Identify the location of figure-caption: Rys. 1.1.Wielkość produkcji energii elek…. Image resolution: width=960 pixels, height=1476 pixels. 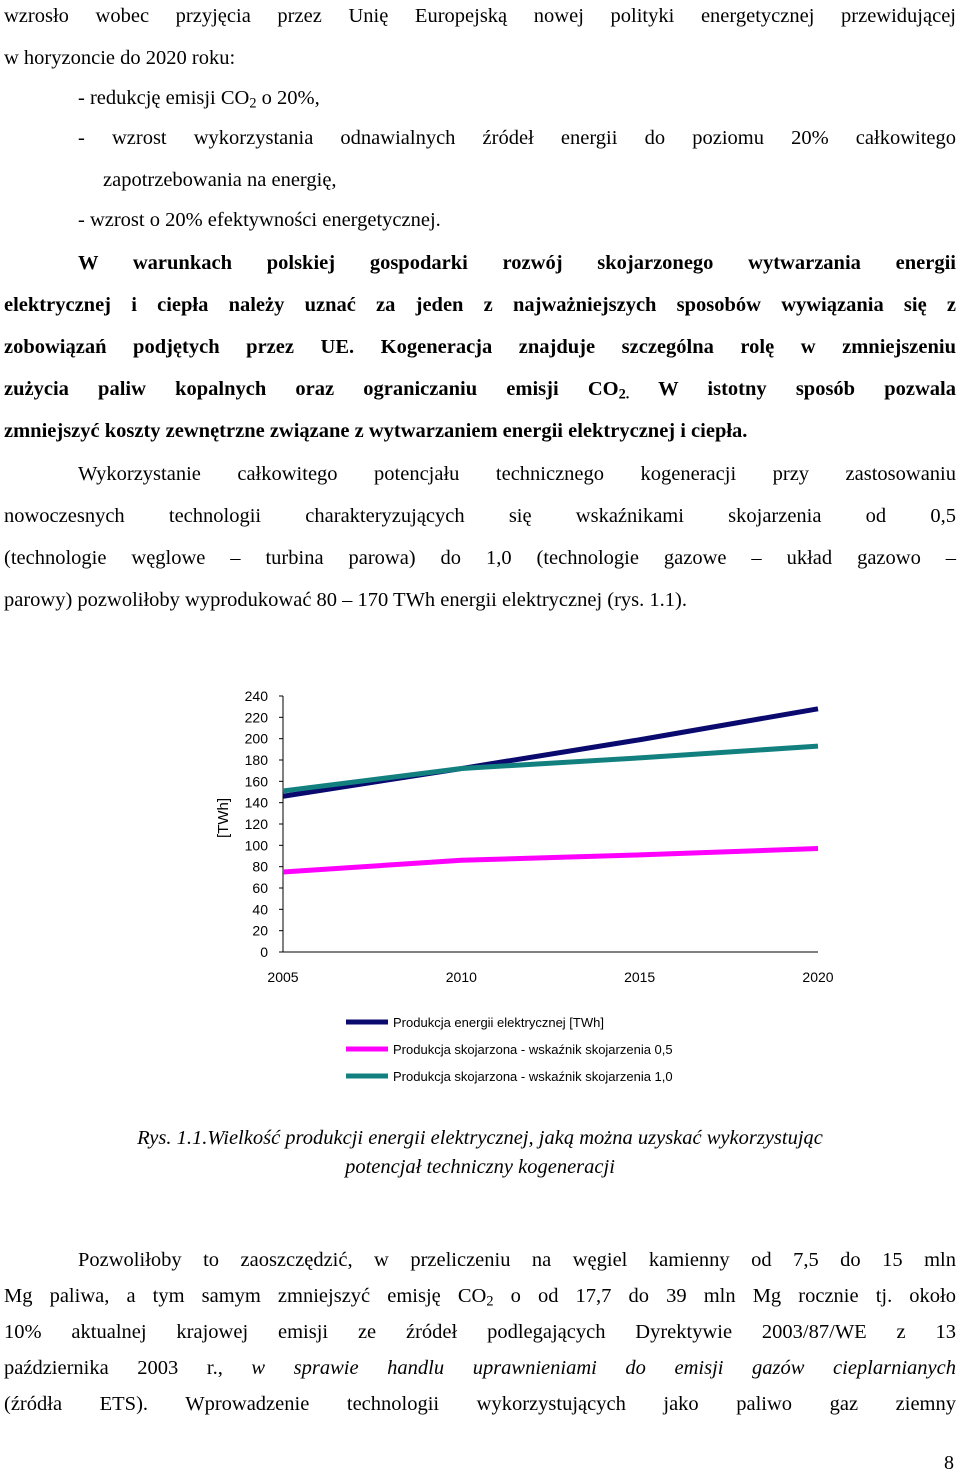
(480, 1138).